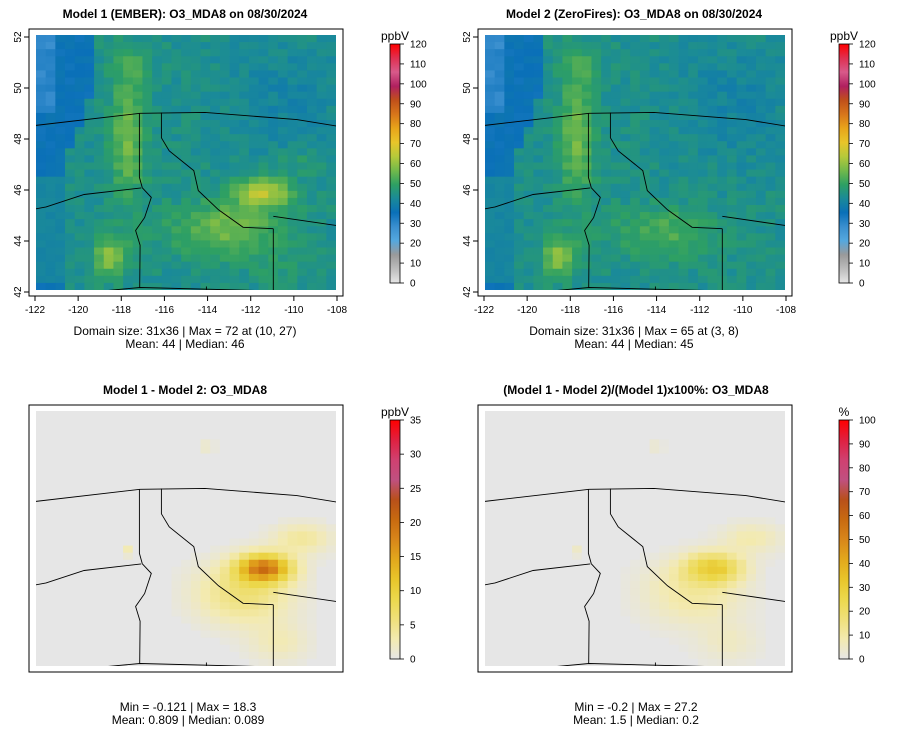 Image resolution: width=900 pixels, height=752 pixels. What do you see at coordinates (416, 455) in the screenshot?
I see `colorbar-tick-label: 30` at bounding box center [416, 455].